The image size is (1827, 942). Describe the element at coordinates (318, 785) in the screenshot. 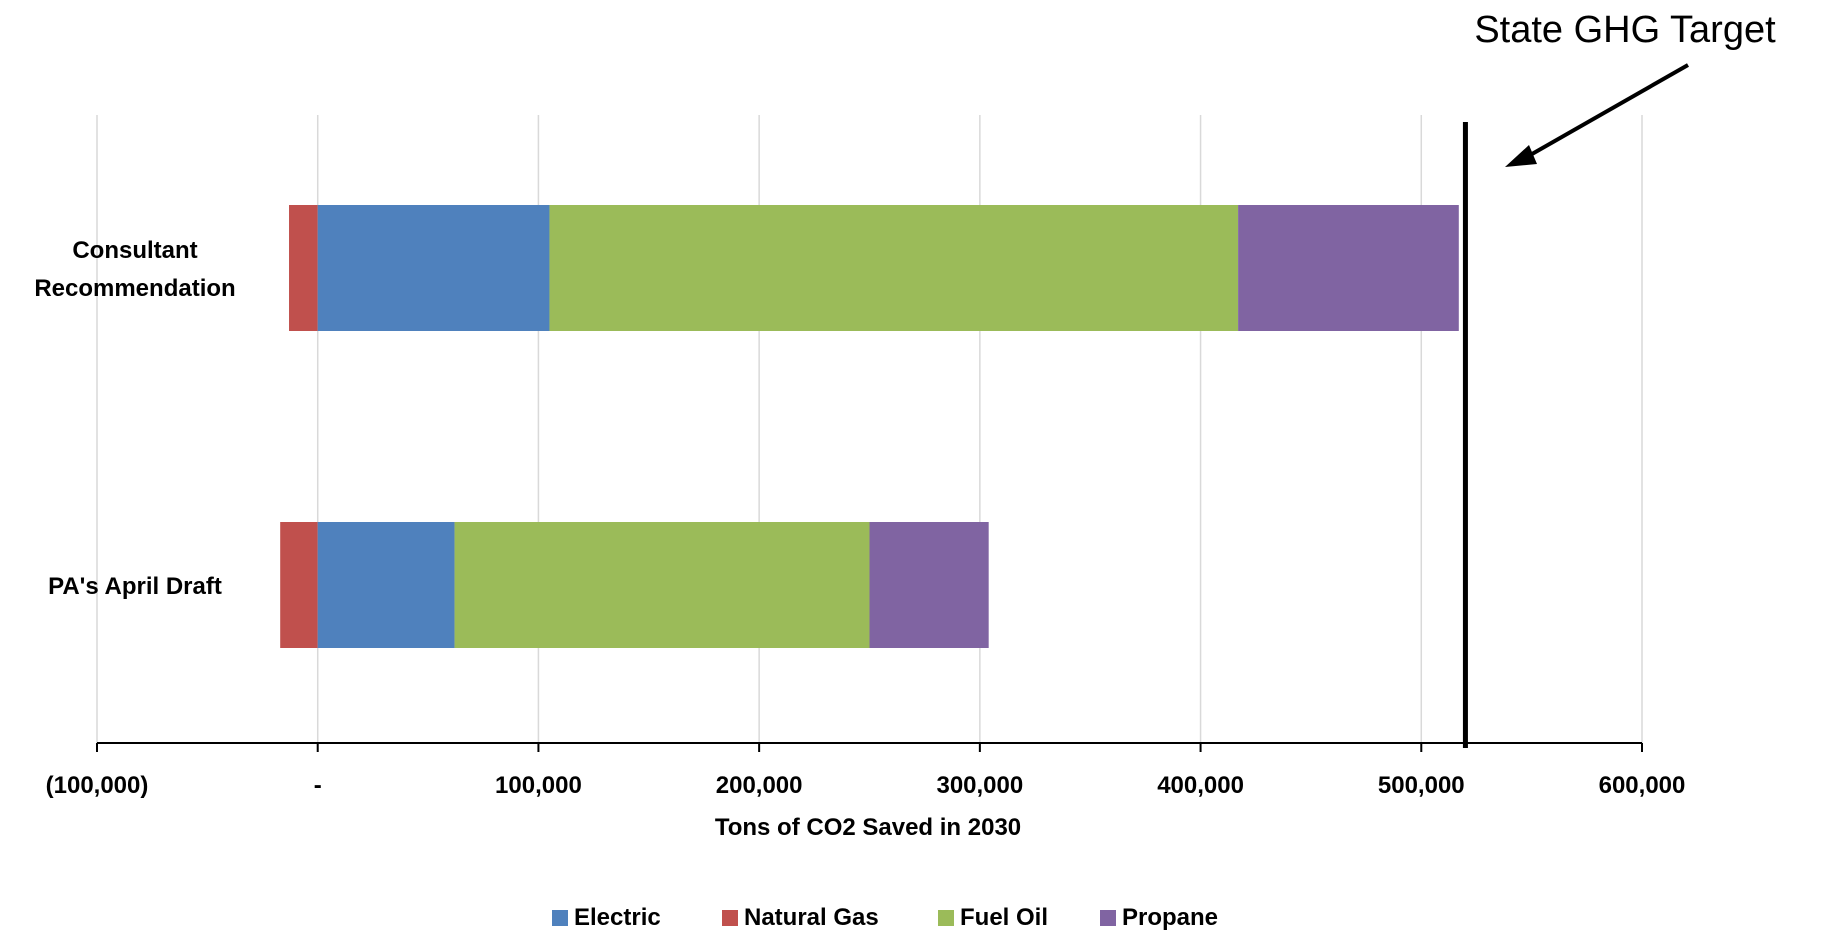

I see `x-tick-label: -` at that location.